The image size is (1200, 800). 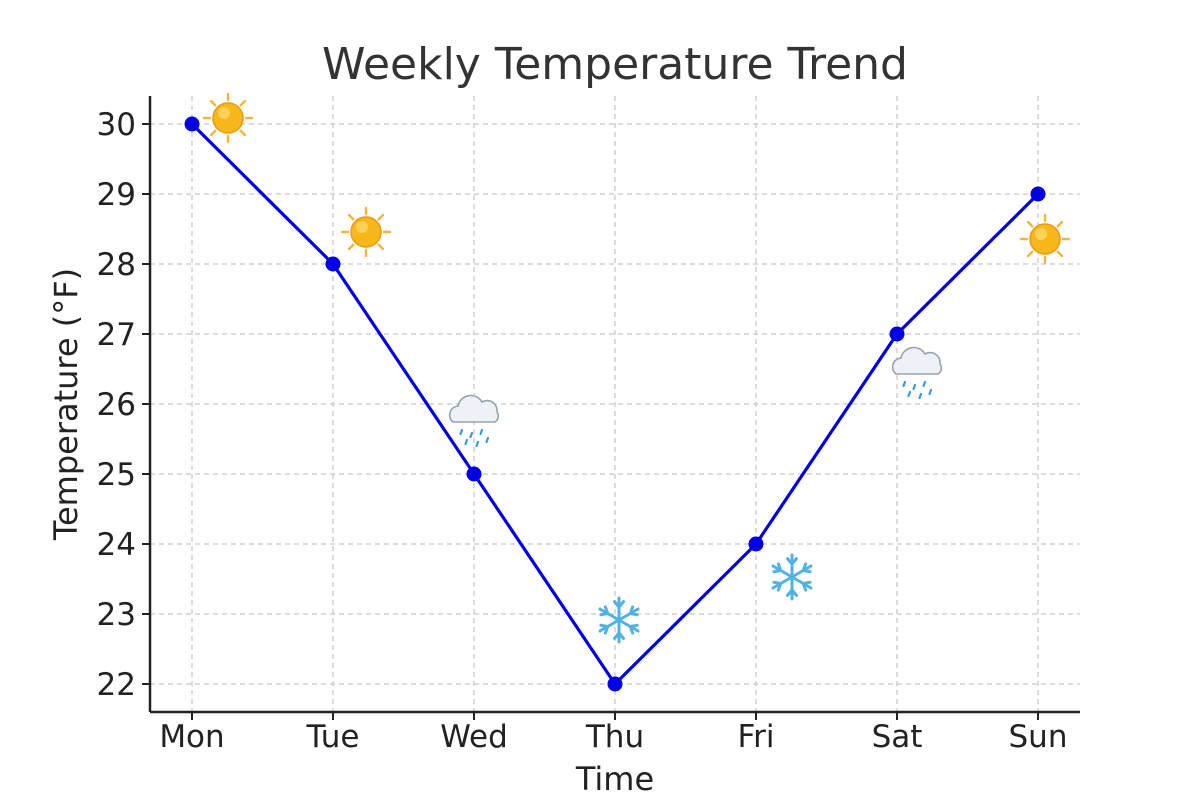 What do you see at coordinates (614, 779) in the screenshot?
I see `x-axis-label: Time` at bounding box center [614, 779].